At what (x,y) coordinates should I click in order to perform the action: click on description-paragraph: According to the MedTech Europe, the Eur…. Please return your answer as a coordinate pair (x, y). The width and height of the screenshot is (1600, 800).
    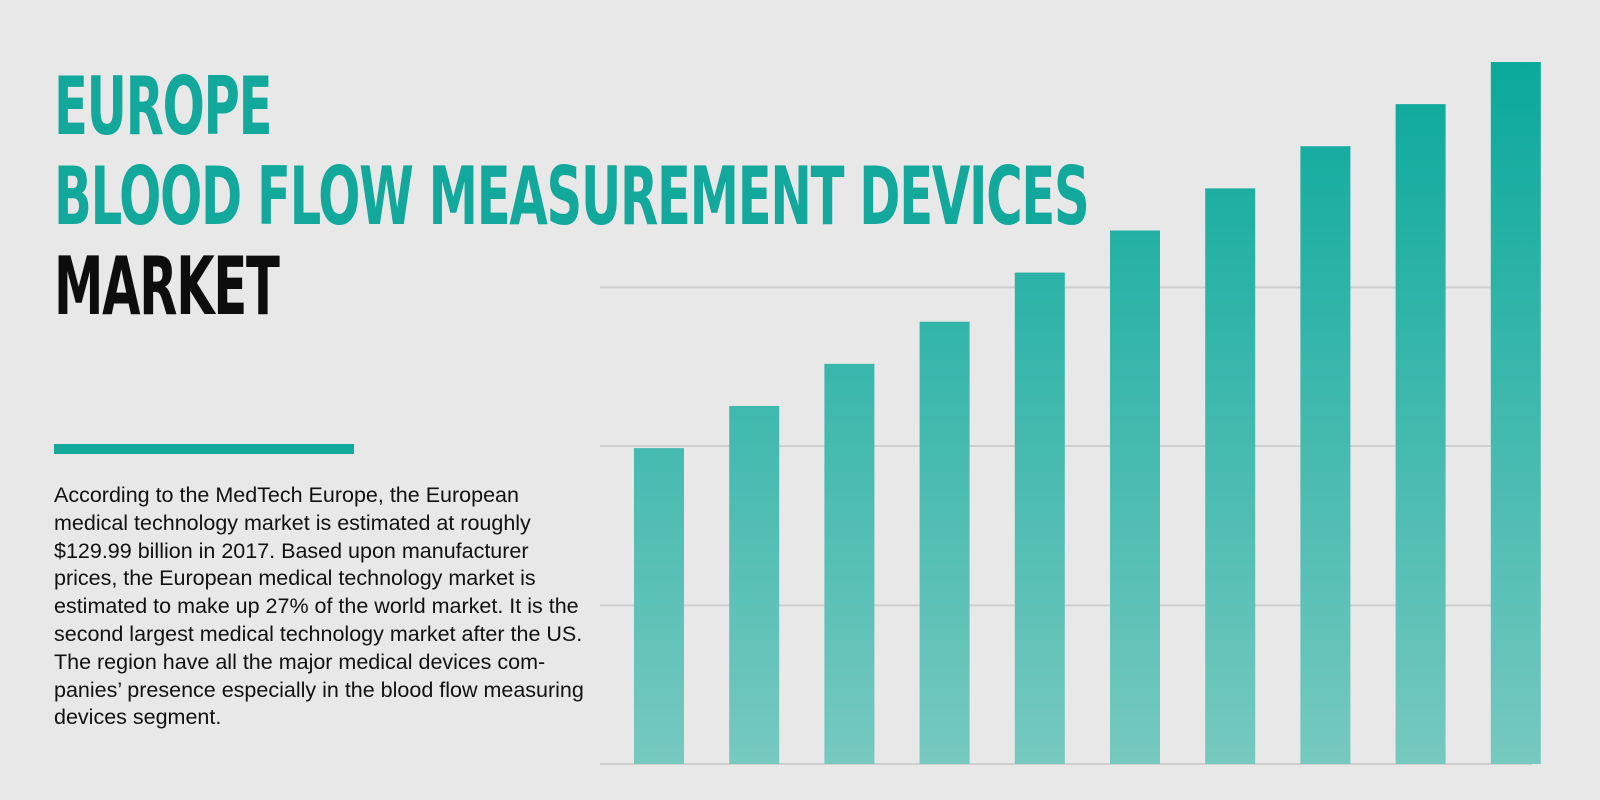
    Looking at the image, I should click on (319, 606).